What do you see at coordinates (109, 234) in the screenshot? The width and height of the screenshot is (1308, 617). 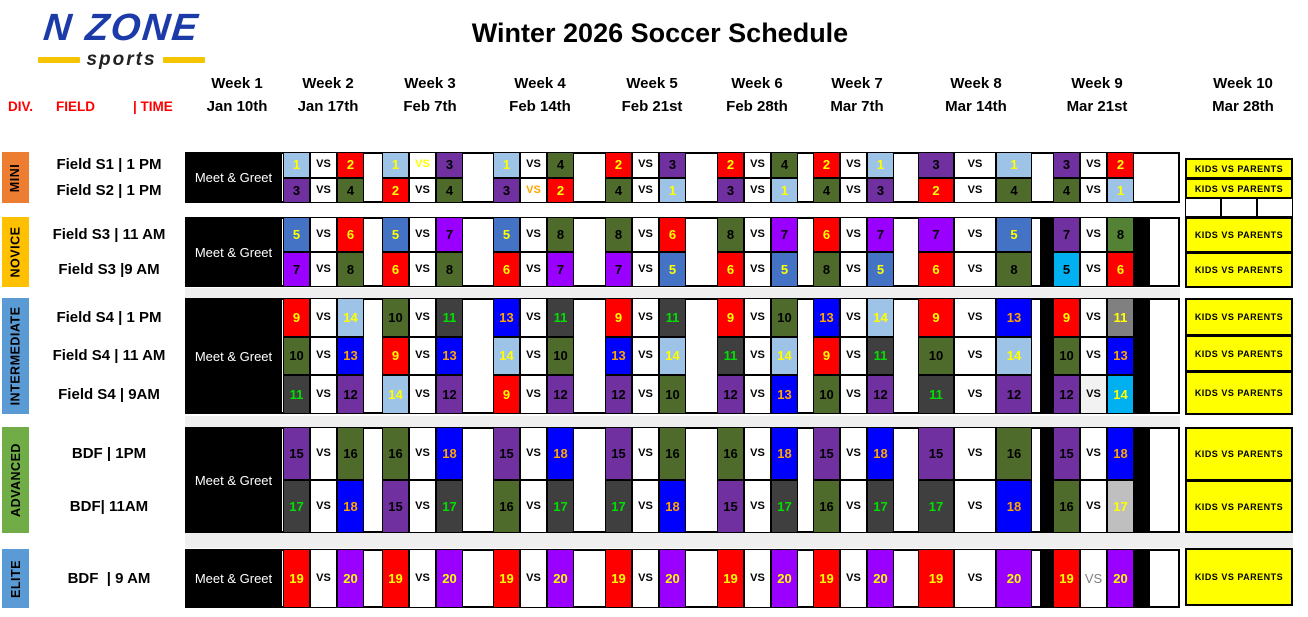 I see `field-time-label: Field S3 | 11 AM` at bounding box center [109, 234].